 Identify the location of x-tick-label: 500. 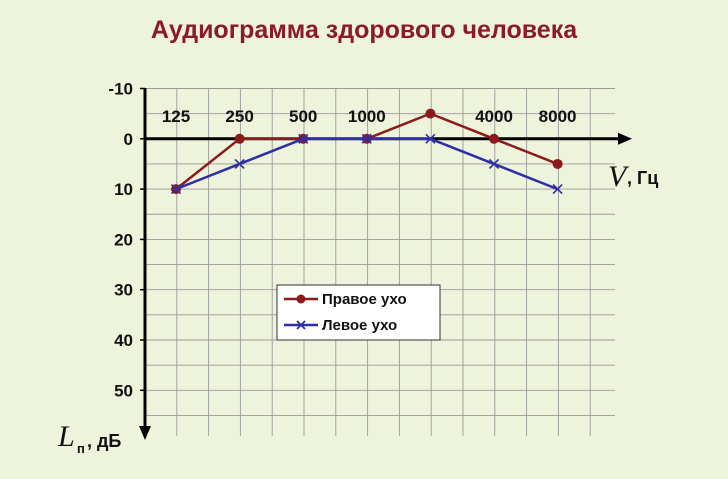
(303, 116).